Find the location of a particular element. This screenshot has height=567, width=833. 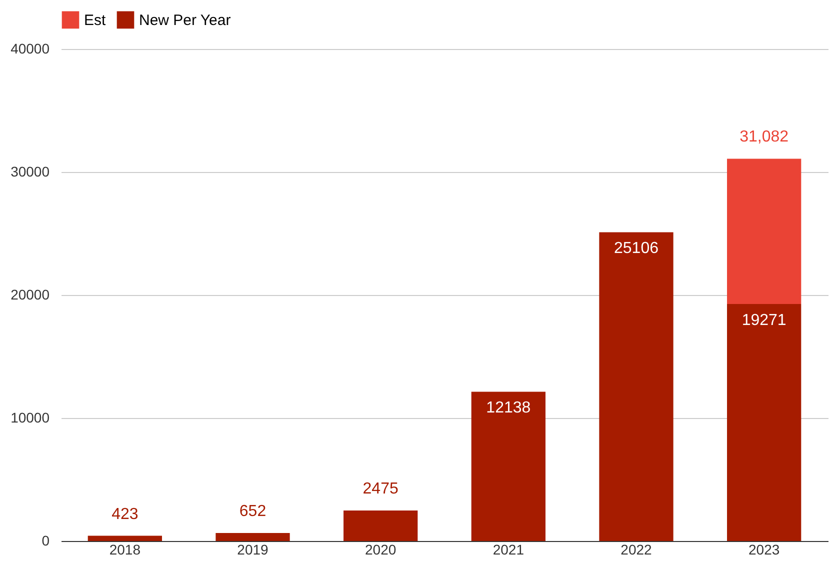

data-label: 12138 is located at coordinates (508, 408).